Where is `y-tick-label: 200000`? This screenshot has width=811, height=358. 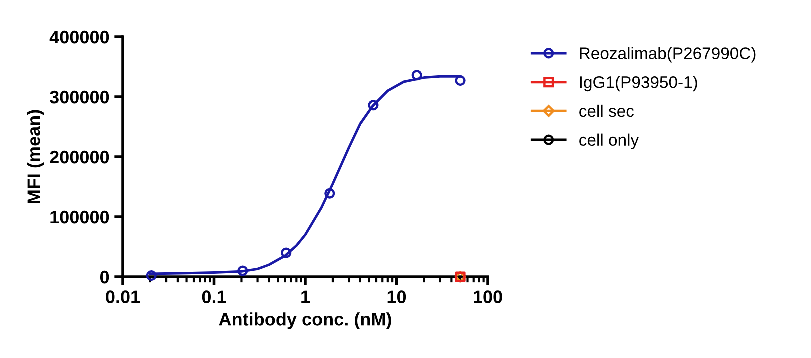
y-tick-label: 200000 is located at coordinates (80, 157).